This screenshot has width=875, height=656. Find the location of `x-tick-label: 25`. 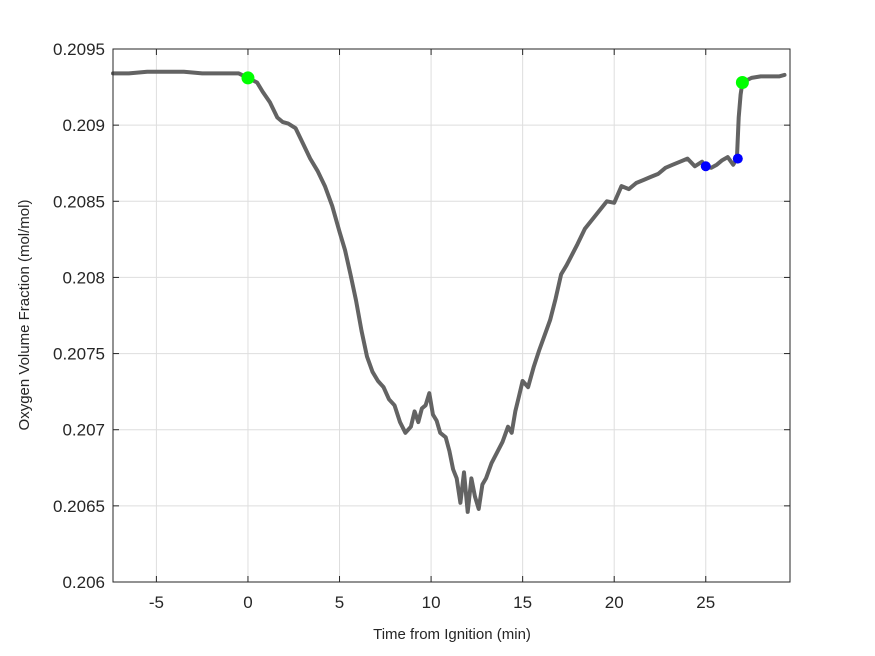

x-tick-label: 25 is located at coordinates (705, 602).